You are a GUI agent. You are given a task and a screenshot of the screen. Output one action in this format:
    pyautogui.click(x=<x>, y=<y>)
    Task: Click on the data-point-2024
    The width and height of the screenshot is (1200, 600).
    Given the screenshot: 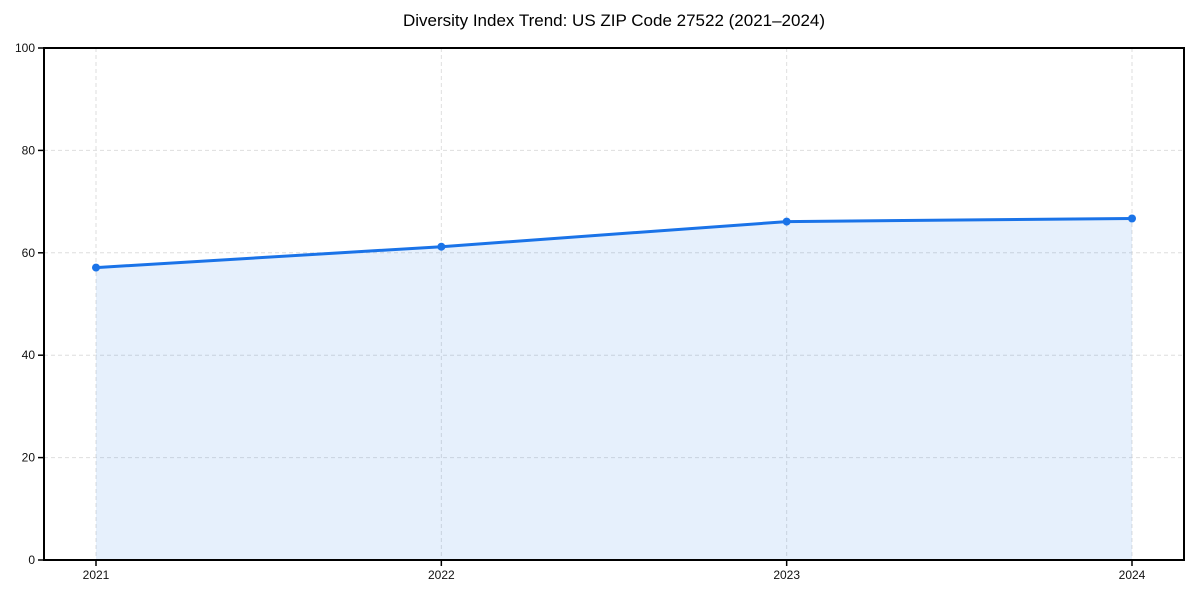 What is the action you would take?
    pyautogui.click(x=1132, y=218)
    